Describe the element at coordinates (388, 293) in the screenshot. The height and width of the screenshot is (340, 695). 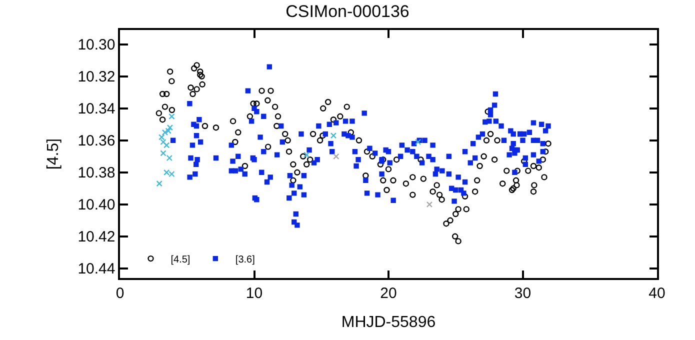
I see `x-tick-label: 20` at that location.